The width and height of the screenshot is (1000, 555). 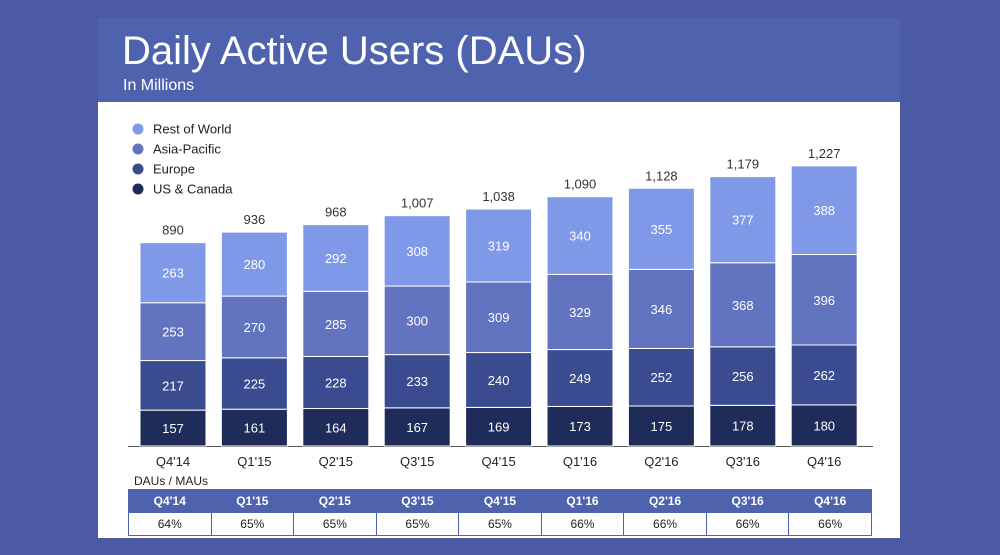 What do you see at coordinates (417, 203) in the screenshot?
I see `bar-total-label: 1,007` at bounding box center [417, 203].